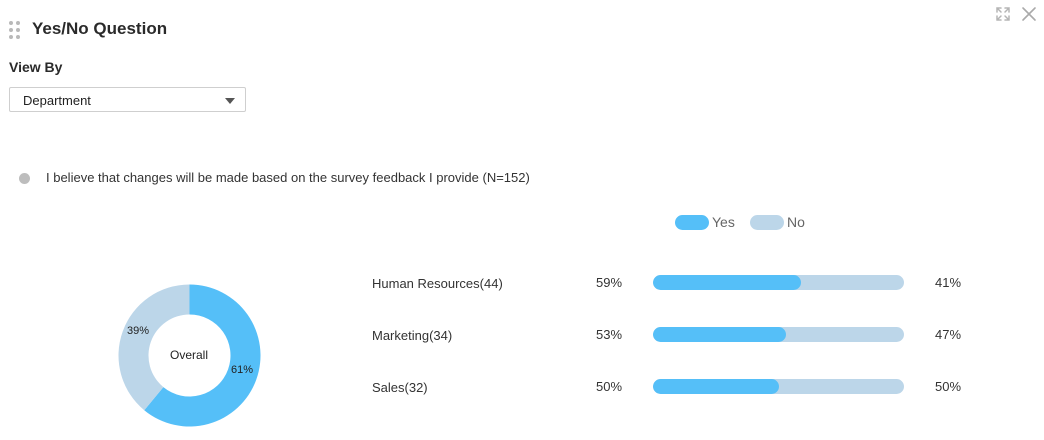  I want to click on donut-yes-pct-label: 61%, so click(242, 370).